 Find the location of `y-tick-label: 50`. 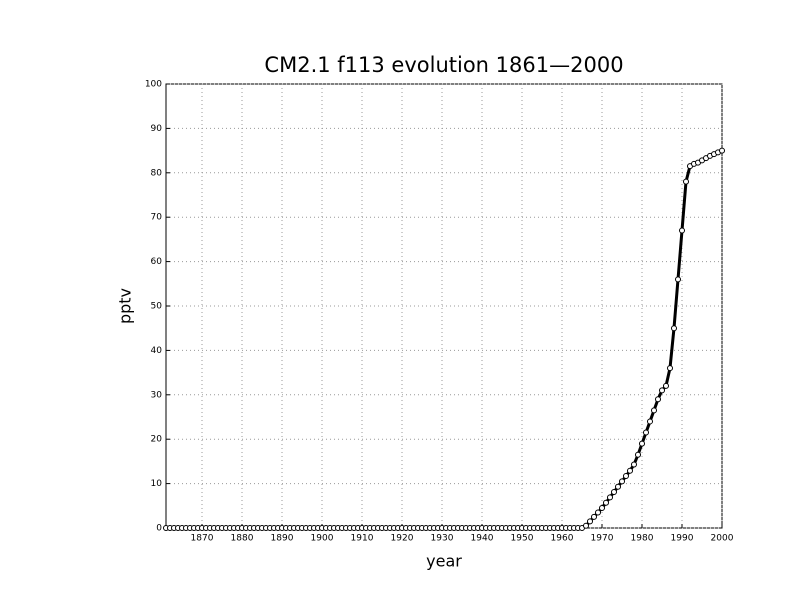

y-tick-label: 50 is located at coordinates (157, 307).